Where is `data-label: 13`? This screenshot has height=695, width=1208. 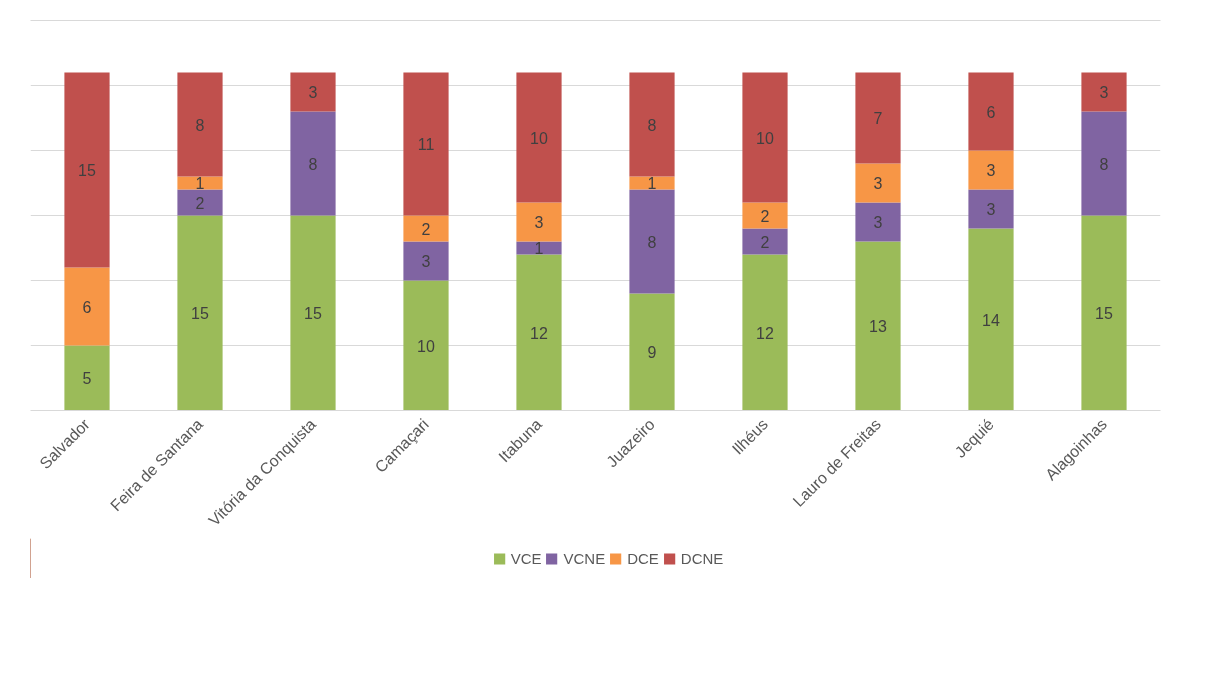 data-label: 13 is located at coordinates (878, 326).